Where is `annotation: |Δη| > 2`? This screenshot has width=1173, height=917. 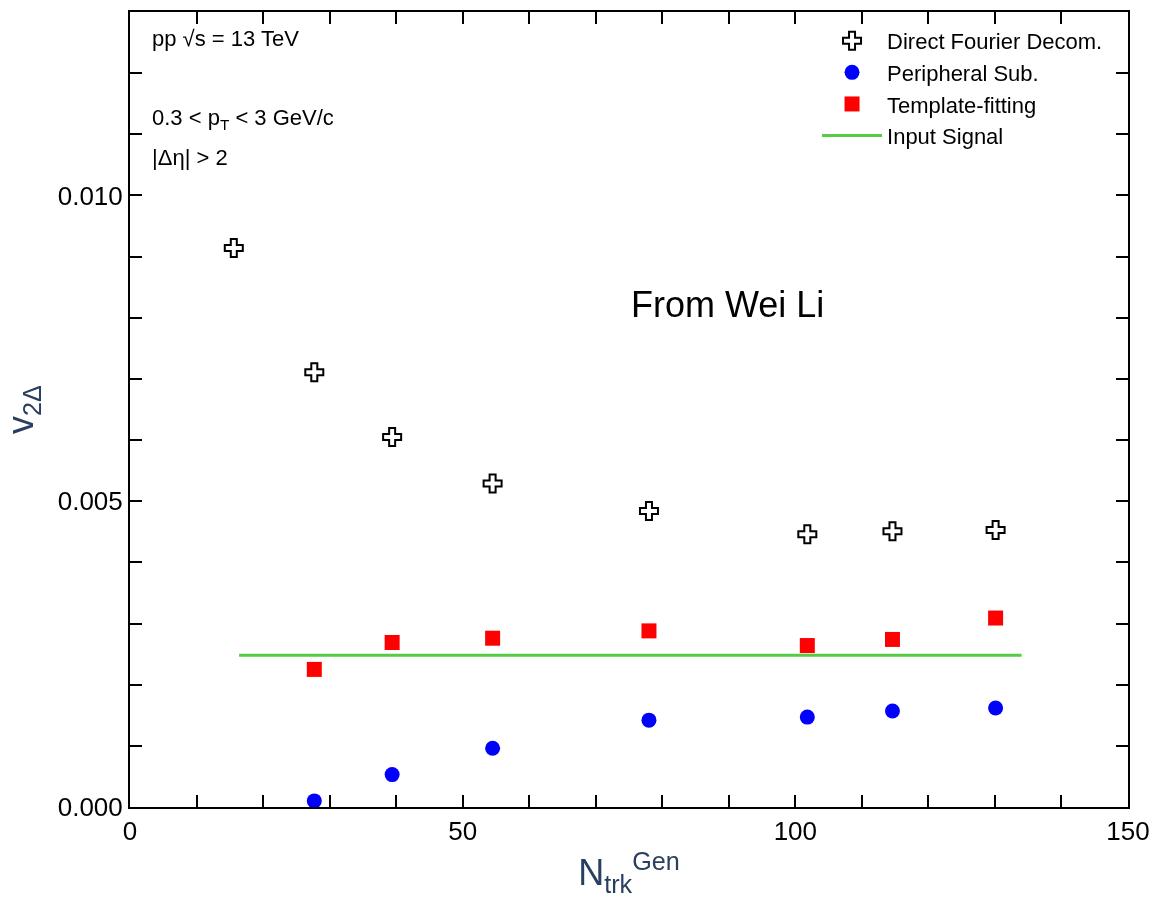
annotation: |Δη| > 2 is located at coordinates (190, 157).